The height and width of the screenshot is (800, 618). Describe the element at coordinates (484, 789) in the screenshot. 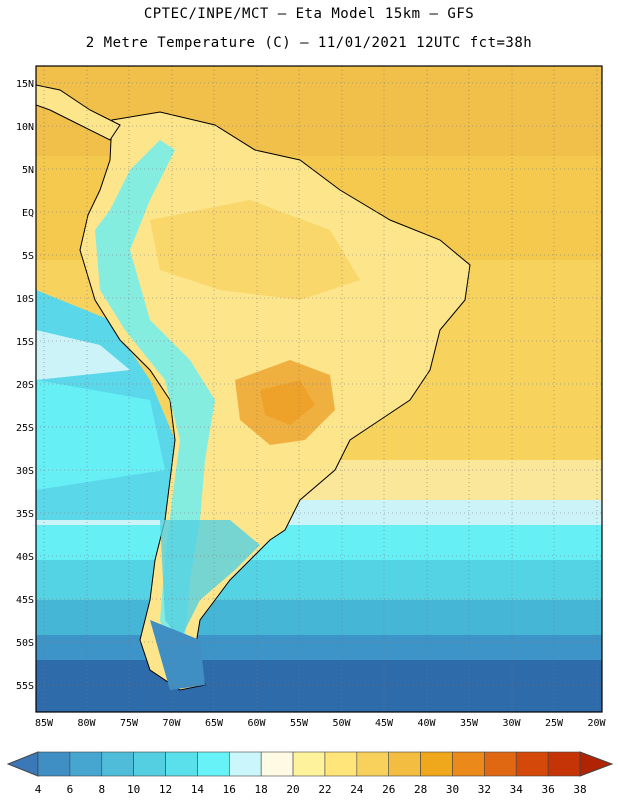

I see `colorbar-label: 32` at that location.